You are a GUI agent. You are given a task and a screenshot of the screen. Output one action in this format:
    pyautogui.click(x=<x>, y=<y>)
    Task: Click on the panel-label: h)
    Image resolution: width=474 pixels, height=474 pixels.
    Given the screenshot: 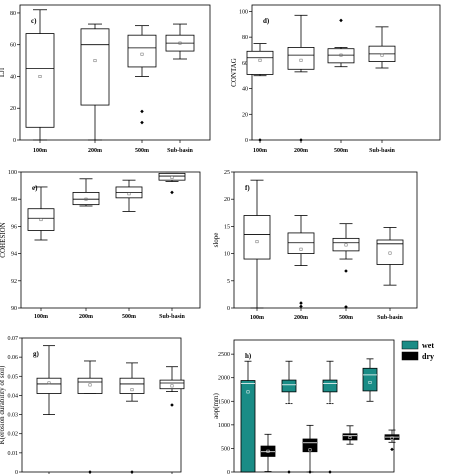 What is the action you would take?
    pyautogui.click(x=248, y=356)
    